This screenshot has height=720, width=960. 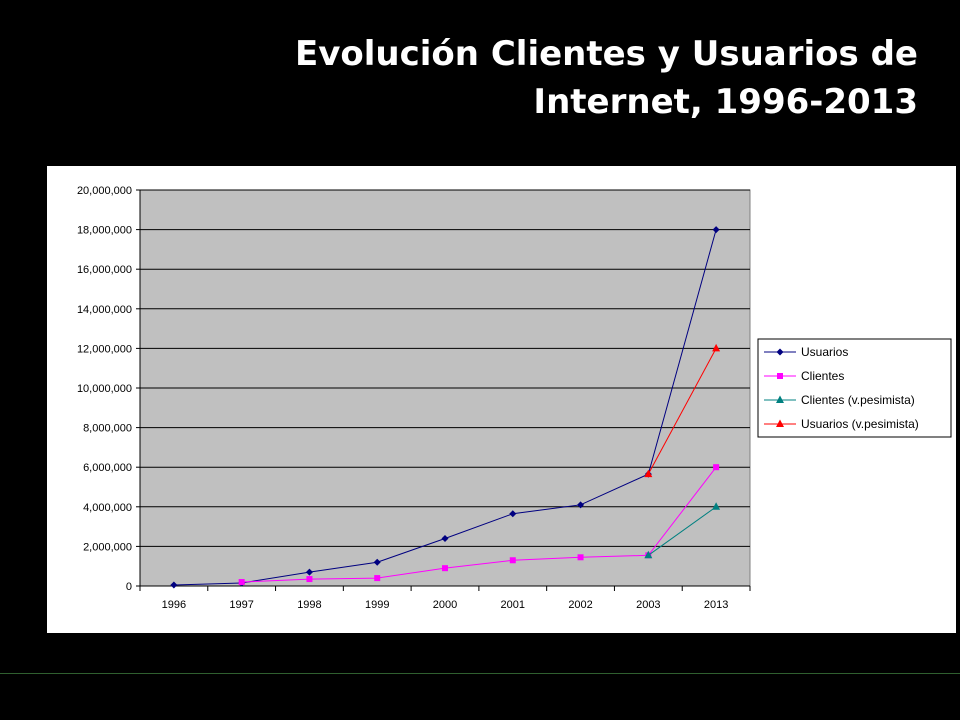 I want to click on y-tick-label: 14,000,000, so click(x=104, y=310).